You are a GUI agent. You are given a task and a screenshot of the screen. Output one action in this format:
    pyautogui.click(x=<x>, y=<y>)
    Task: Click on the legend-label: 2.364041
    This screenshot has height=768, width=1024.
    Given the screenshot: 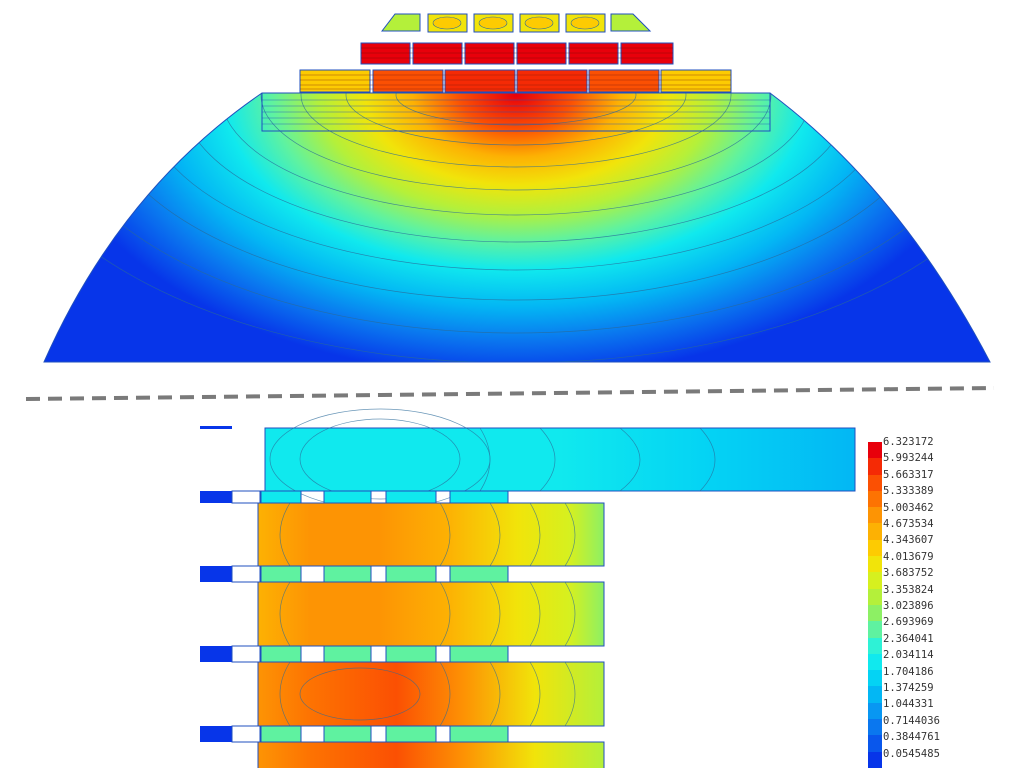 What is the action you would take?
    pyautogui.click(x=908, y=638)
    